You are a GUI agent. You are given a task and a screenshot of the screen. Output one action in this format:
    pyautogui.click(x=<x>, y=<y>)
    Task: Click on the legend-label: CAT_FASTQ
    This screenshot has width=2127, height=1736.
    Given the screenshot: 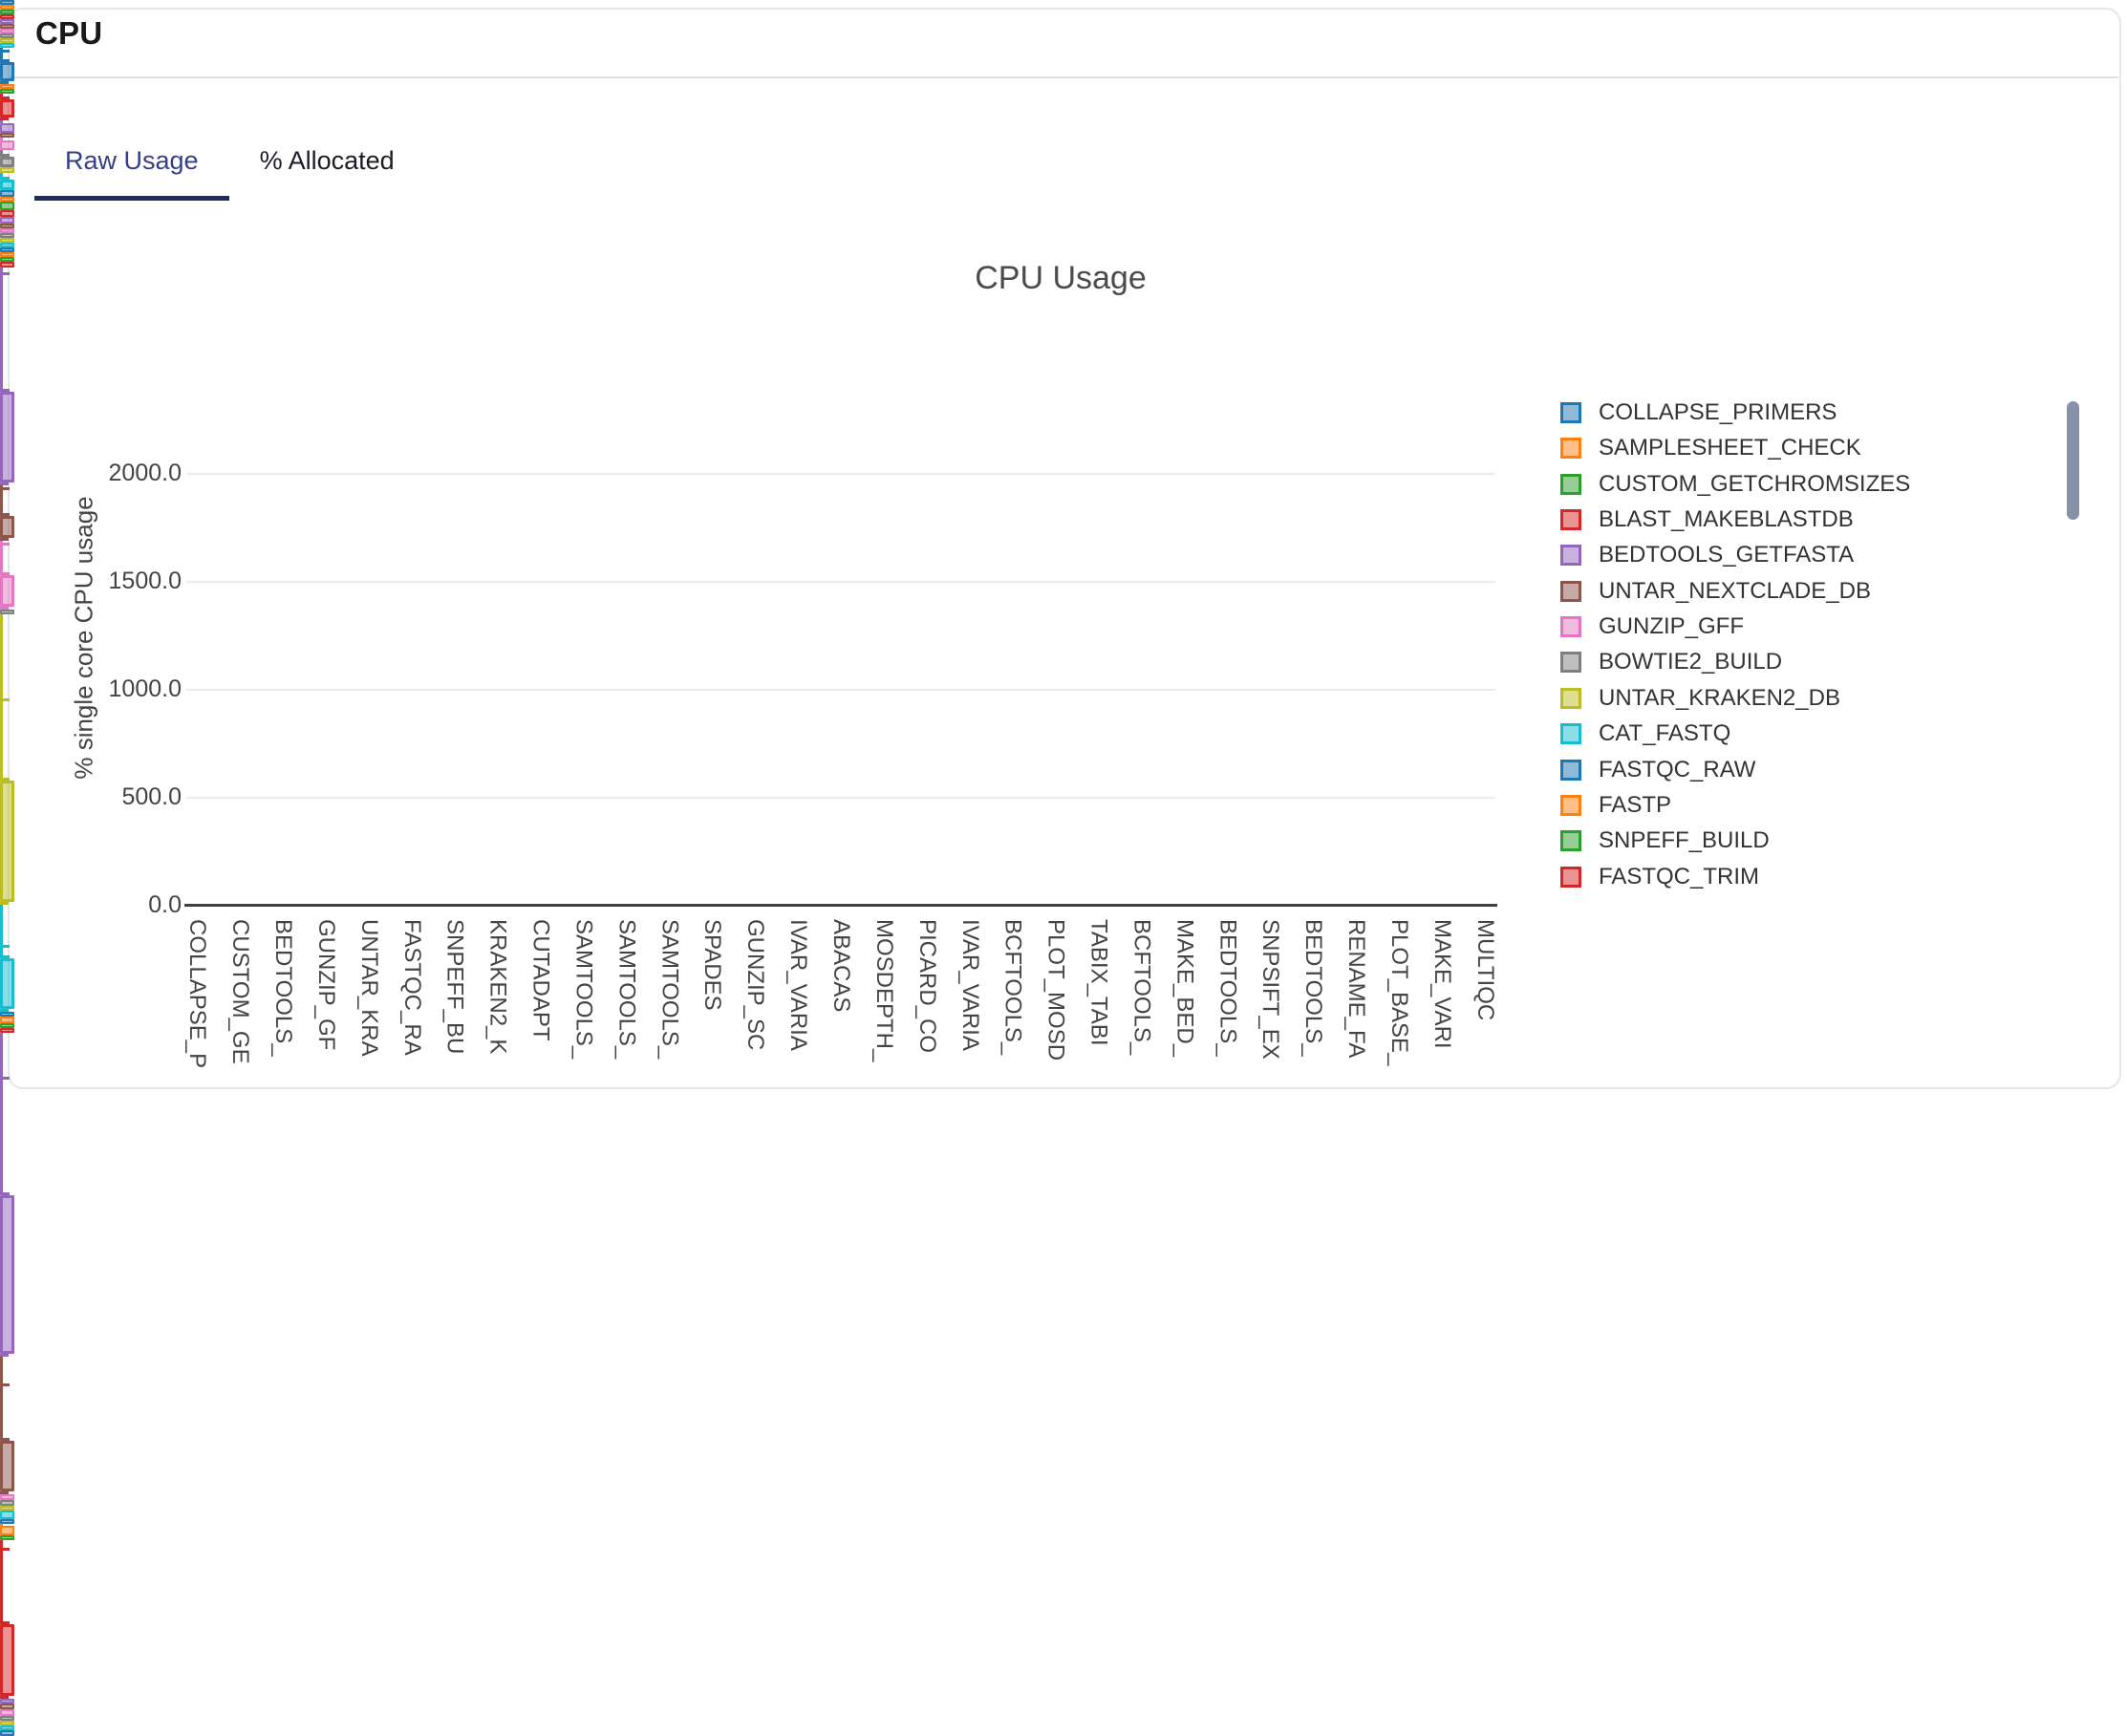 What is the action you would take?
    pyautogui.click(x=1665, y=733)
    